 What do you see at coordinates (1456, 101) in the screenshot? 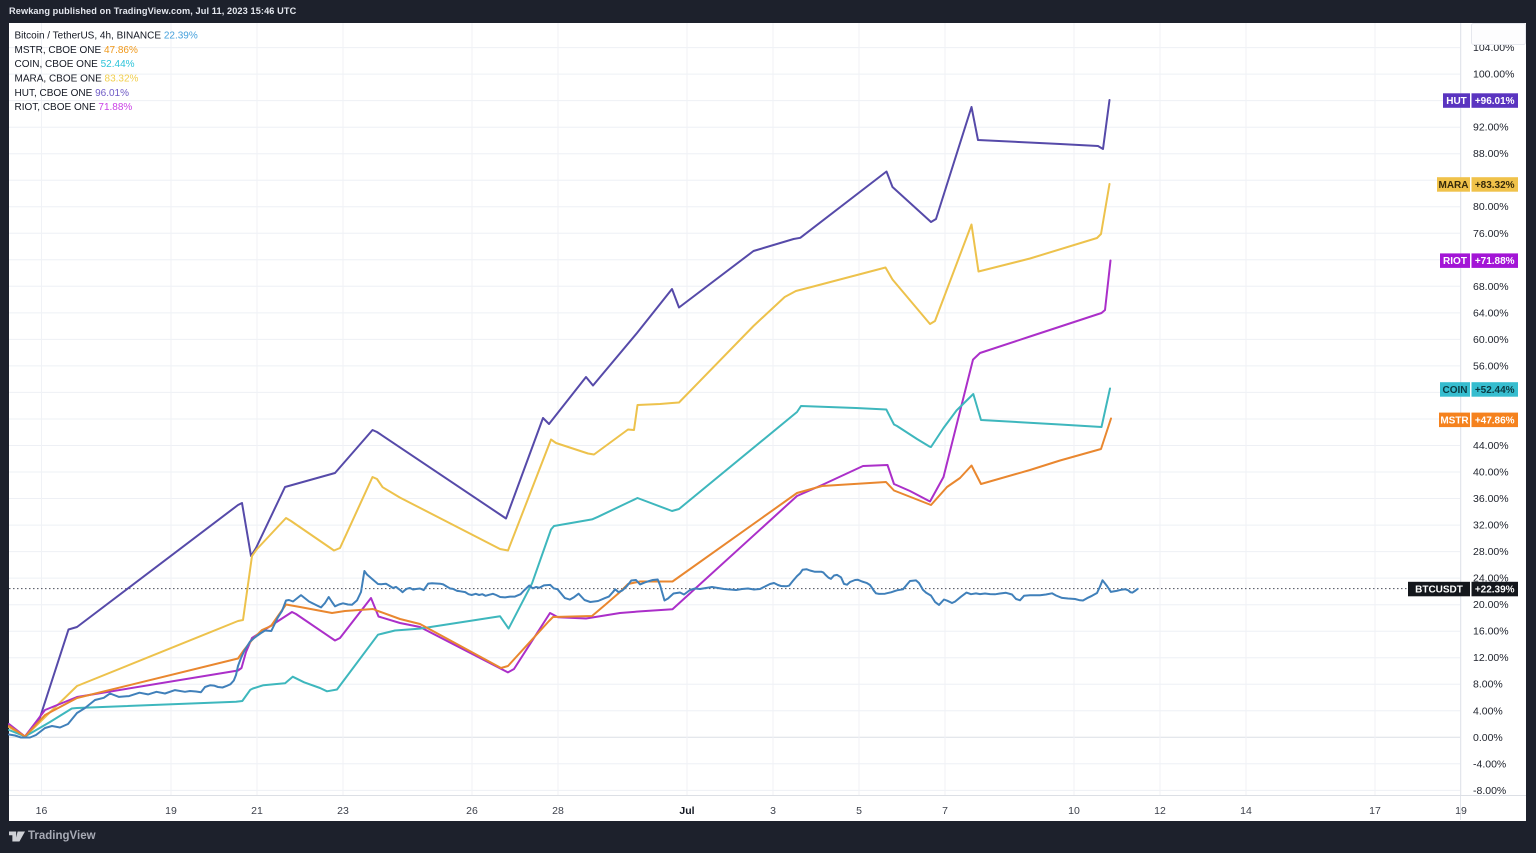
I see `svg-text: HUT` at bounding box center [1456, 101].